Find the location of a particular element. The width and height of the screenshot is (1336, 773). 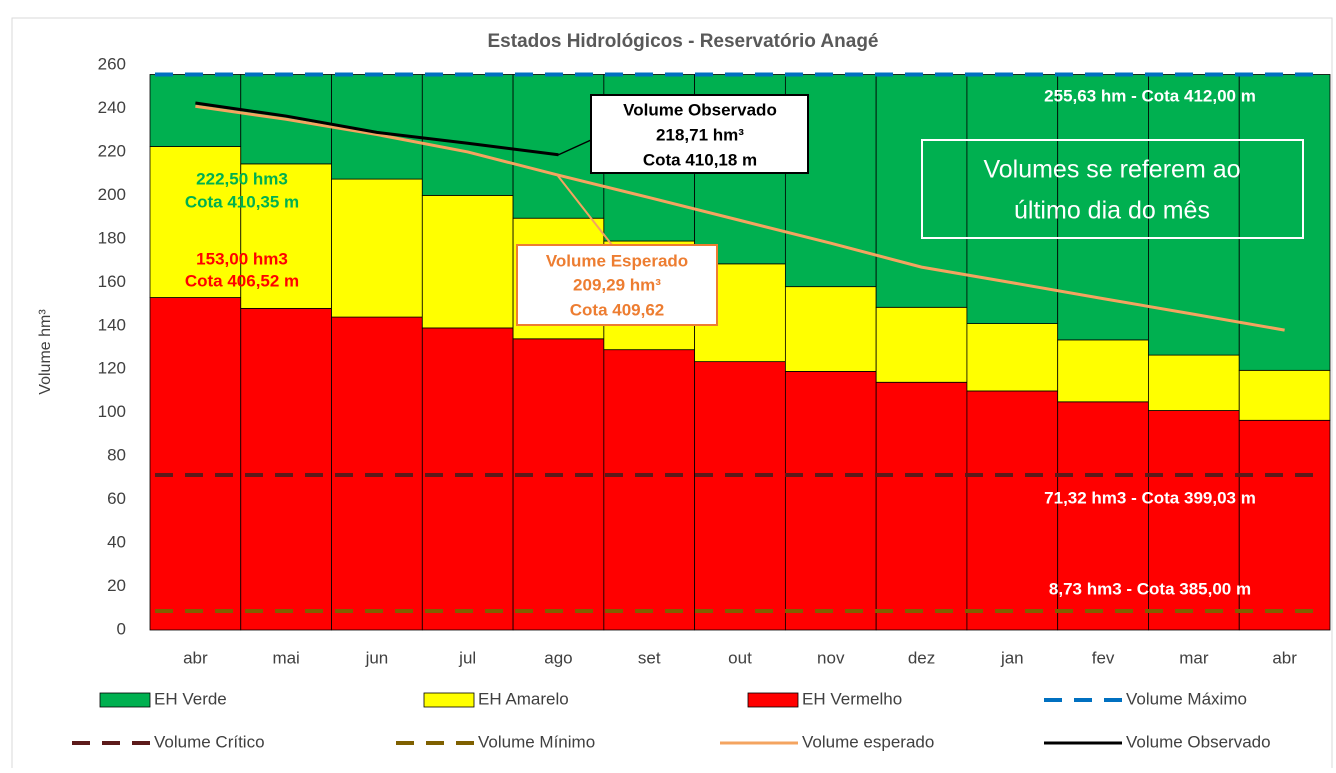

annotation: Cota 410,35 m is located at coordinates (242, 201).